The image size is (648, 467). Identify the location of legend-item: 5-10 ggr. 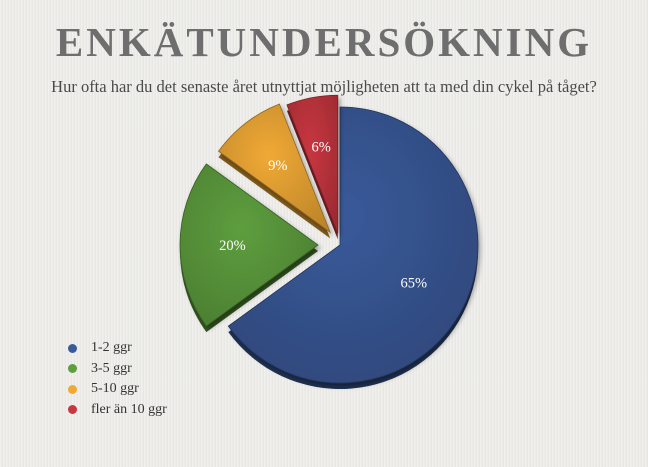
(117, 389).